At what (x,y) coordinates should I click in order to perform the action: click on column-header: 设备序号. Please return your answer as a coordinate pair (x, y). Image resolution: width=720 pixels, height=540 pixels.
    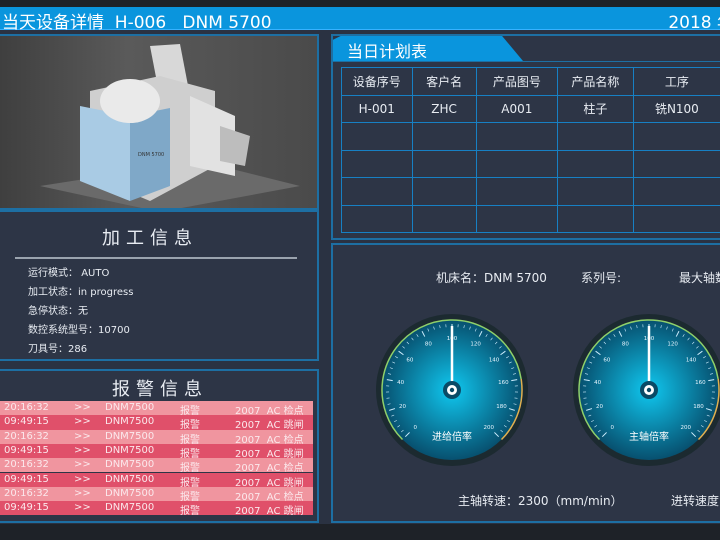
    Looking at the image, I should click on (377, 81).